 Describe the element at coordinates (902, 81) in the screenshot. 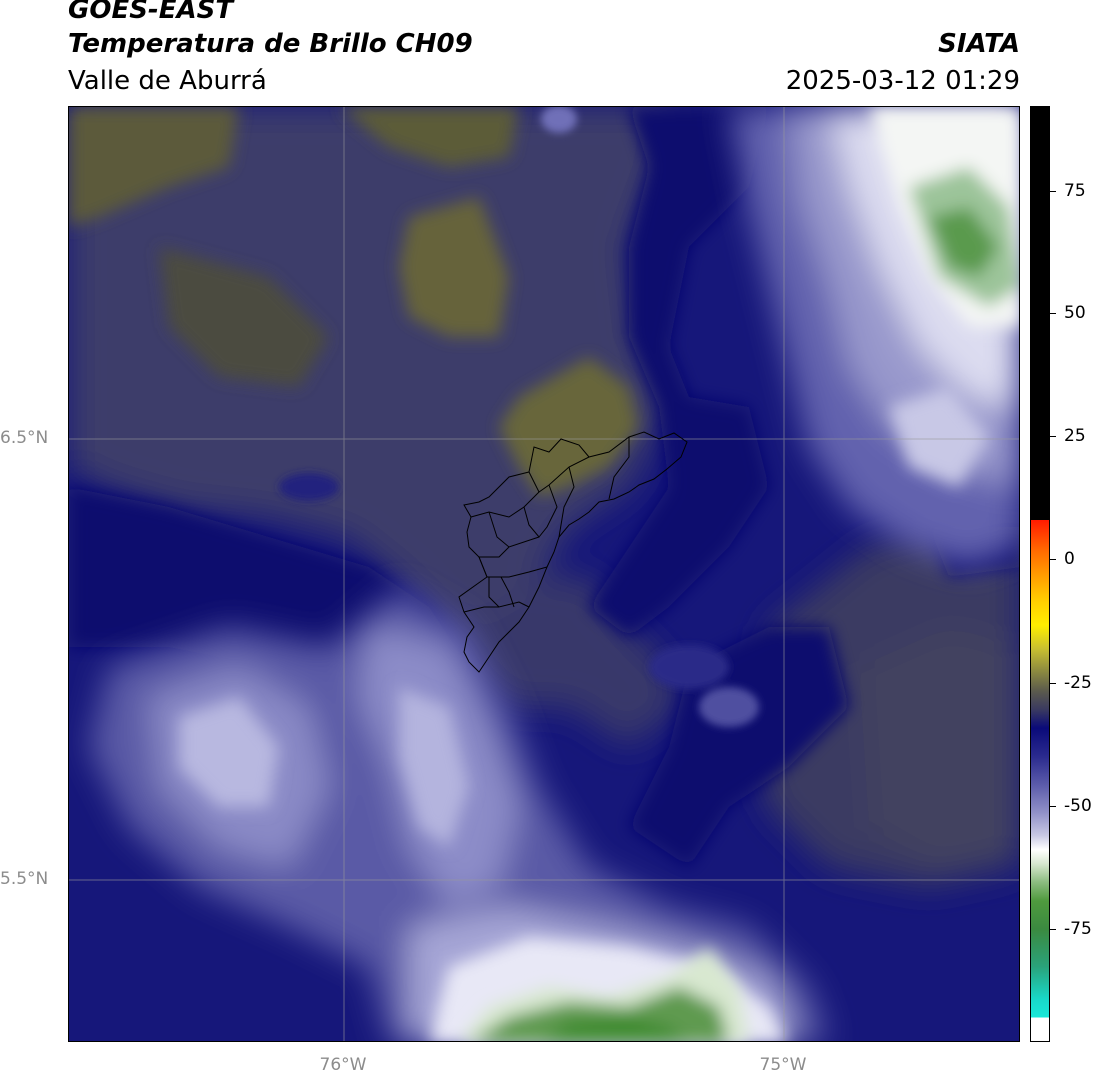

I see `datetime-label: 2025-03-12 01:29` at that location.